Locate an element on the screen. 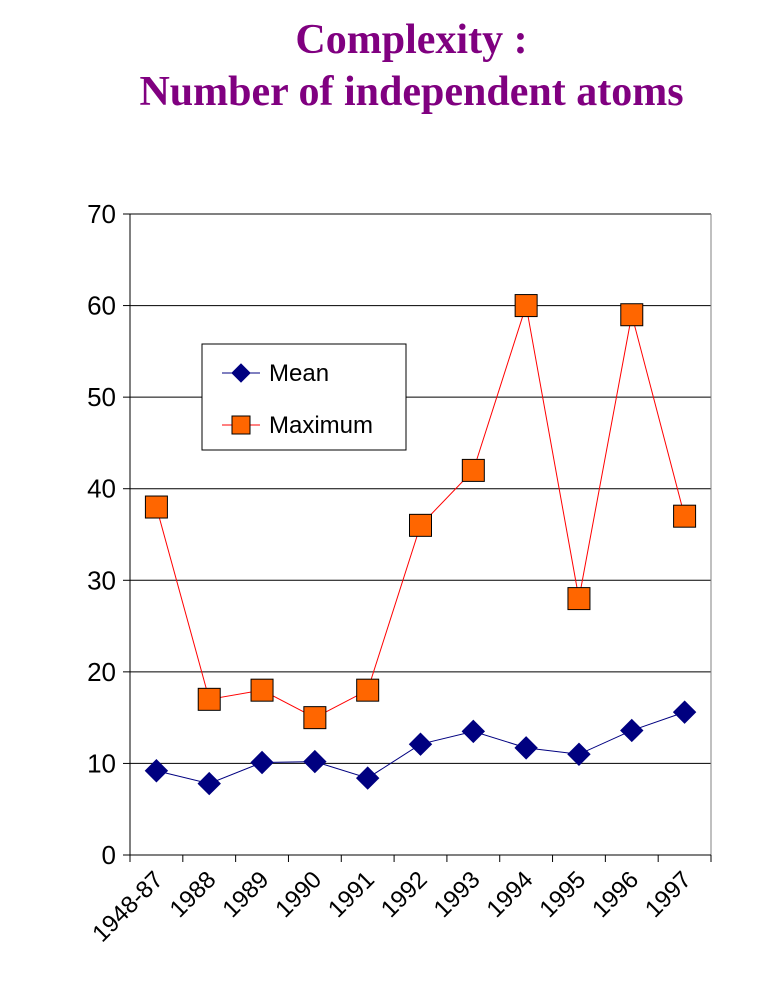 The height and width of the screenshot is (993, 763). x-tick-label-1991: 1991 is located at coordinates (351, 894).